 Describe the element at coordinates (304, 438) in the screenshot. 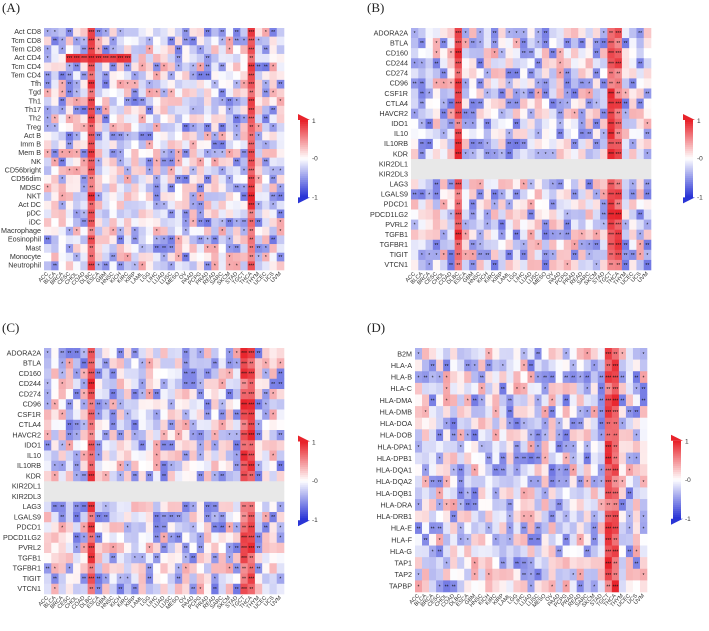

I see `legend-arrow-top` at that location.